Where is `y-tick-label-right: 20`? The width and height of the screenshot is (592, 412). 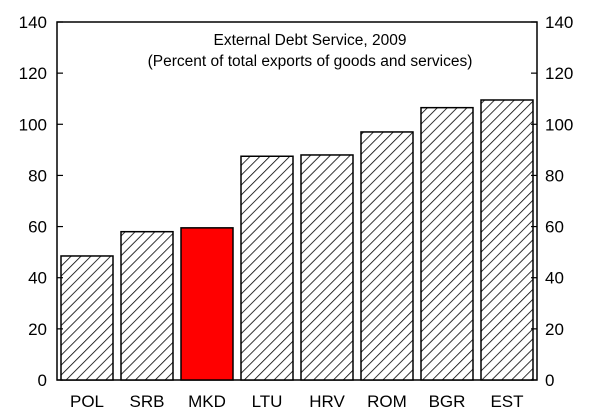 y-tick-label-right: 20 is located at coordinates (554, 329).